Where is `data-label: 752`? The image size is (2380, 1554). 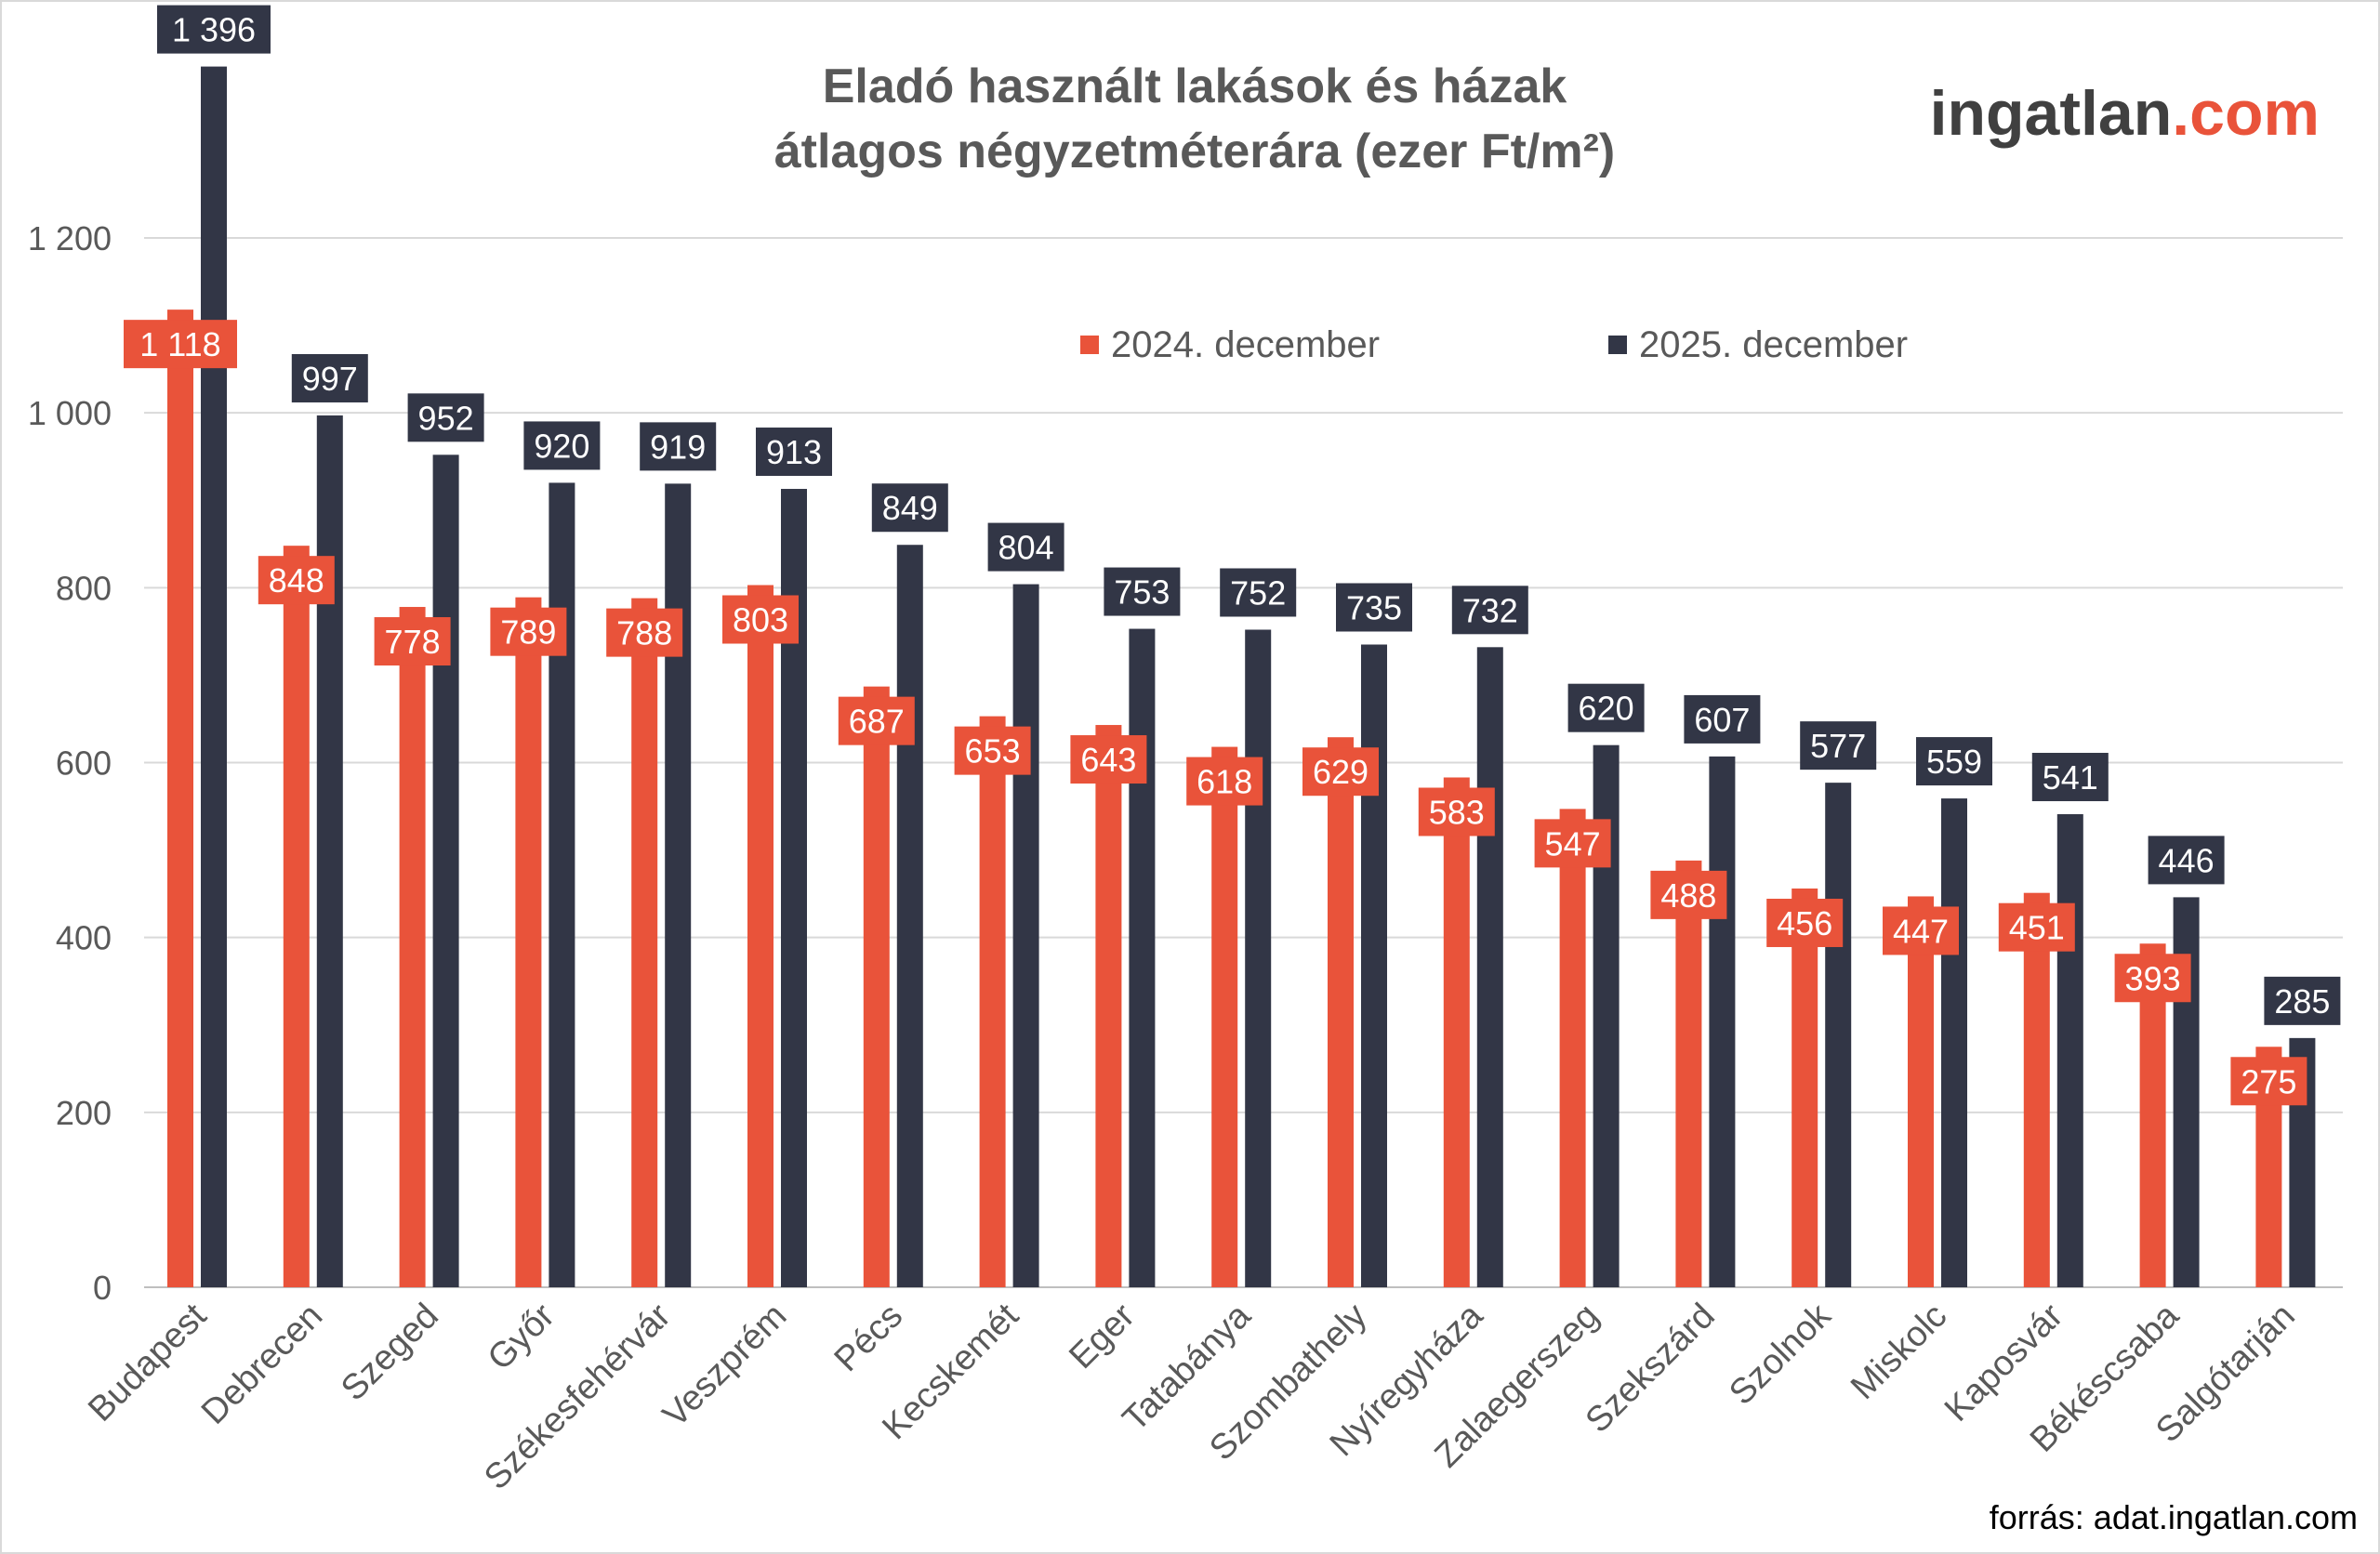 data-label: 752 is located at coordinates (1258, 592).